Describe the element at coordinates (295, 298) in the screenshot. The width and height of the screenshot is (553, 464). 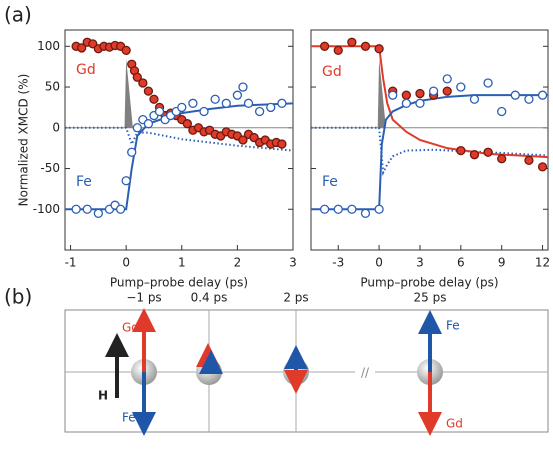
I see `time-label: 2 ps` at that location.